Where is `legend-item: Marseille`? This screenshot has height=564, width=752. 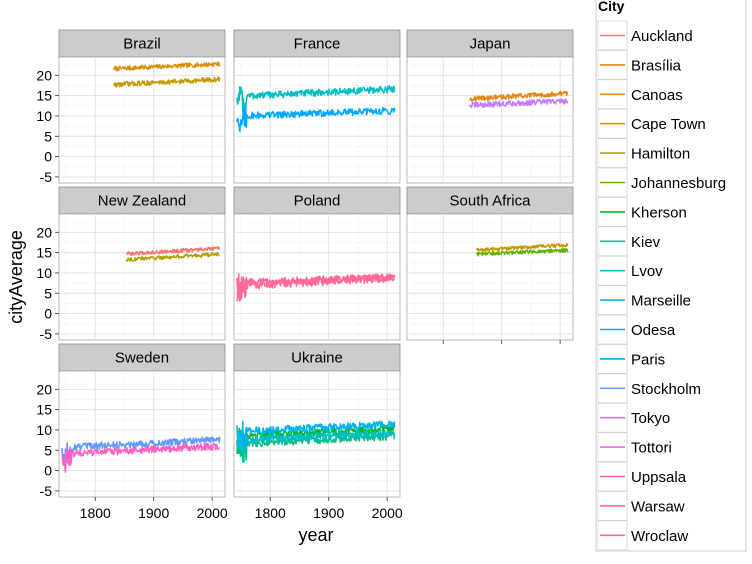 legend-item: Marseille is located at coordinates (644, 300).